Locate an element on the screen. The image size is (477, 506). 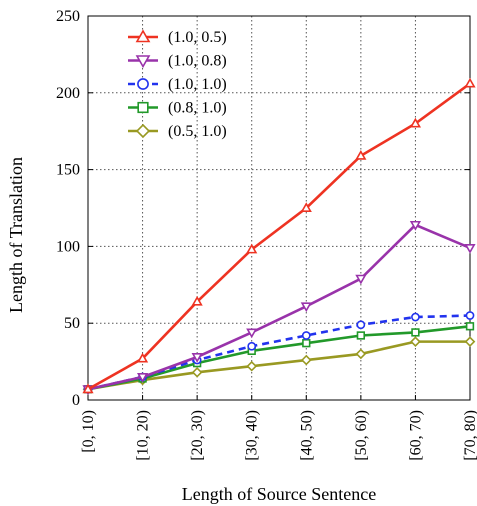
x-axis-label: Length of Source Sentence is located at coordinates (279, 494).